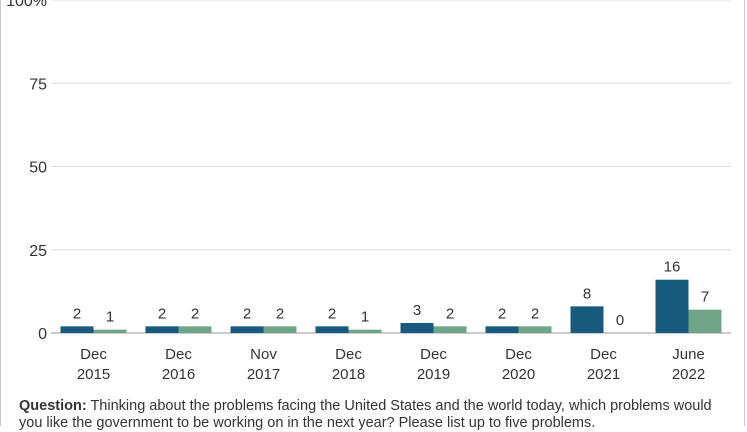 Image resolution: width=747 pixels, height=432 pixels. Describe the element at coordinates (38, 251) in the screenshot. I see `y-tick-label: 25` at that location.